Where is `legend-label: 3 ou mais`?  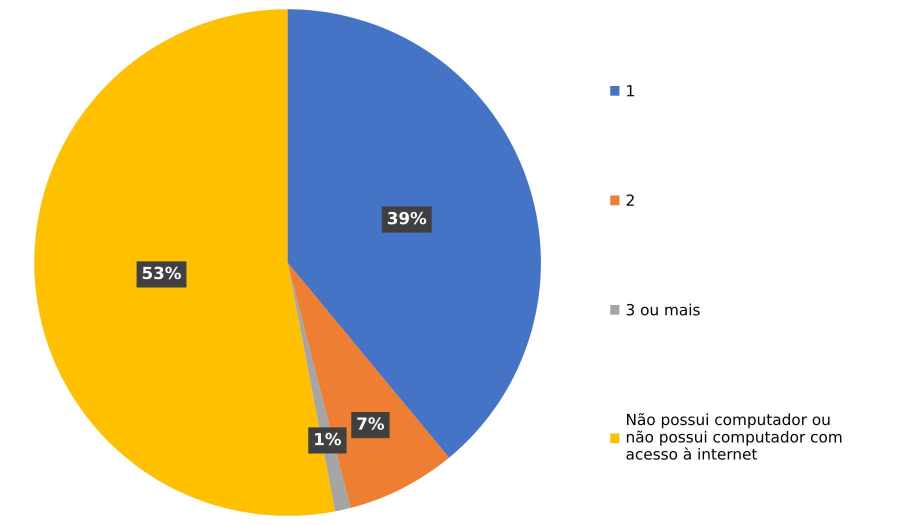 legend-label: 3 ou mais is located at coordinates (663, 310).